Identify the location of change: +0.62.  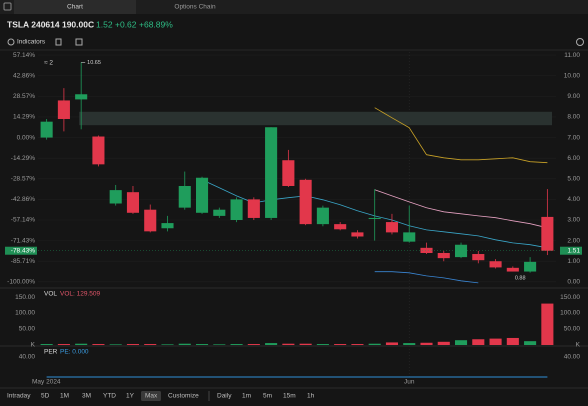
(126, 24).